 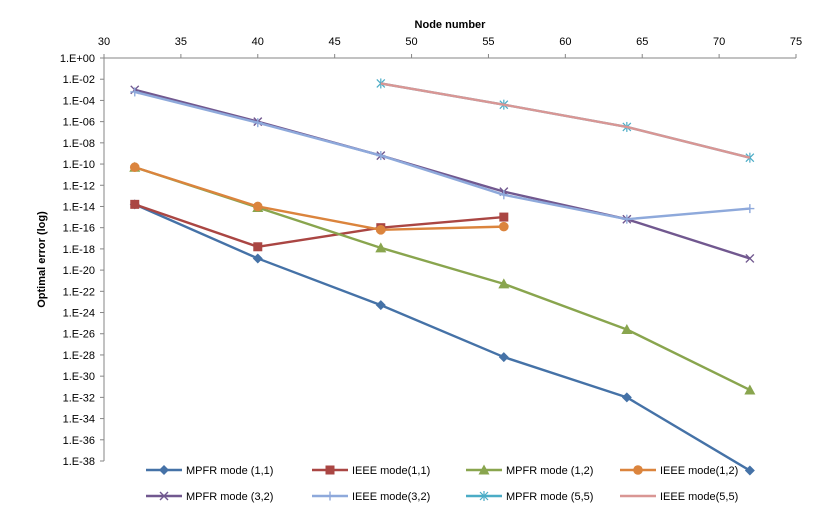 What do you see at coordinates (181, 42) in the screenshot?
I see `x-tick-label: 35` at bounding box center [181, 42].